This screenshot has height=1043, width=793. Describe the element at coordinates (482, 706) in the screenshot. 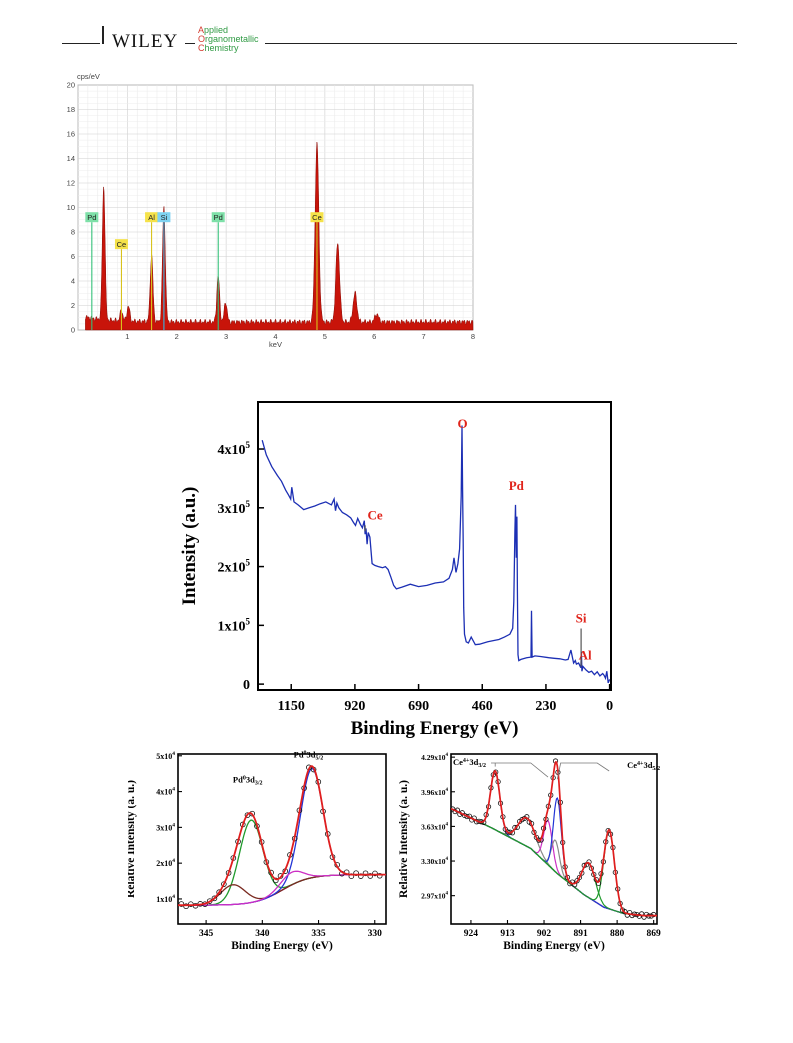

I see `x-tick-label: 460` at that location.